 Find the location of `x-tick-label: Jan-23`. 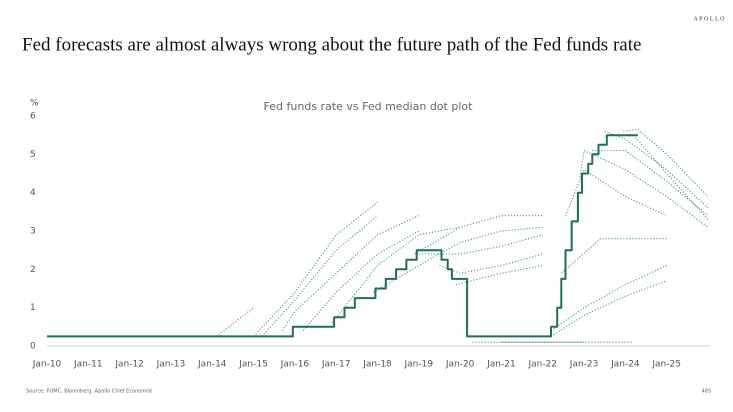

x-tick-label: Jan-23 is located at coordinates (584, 365).